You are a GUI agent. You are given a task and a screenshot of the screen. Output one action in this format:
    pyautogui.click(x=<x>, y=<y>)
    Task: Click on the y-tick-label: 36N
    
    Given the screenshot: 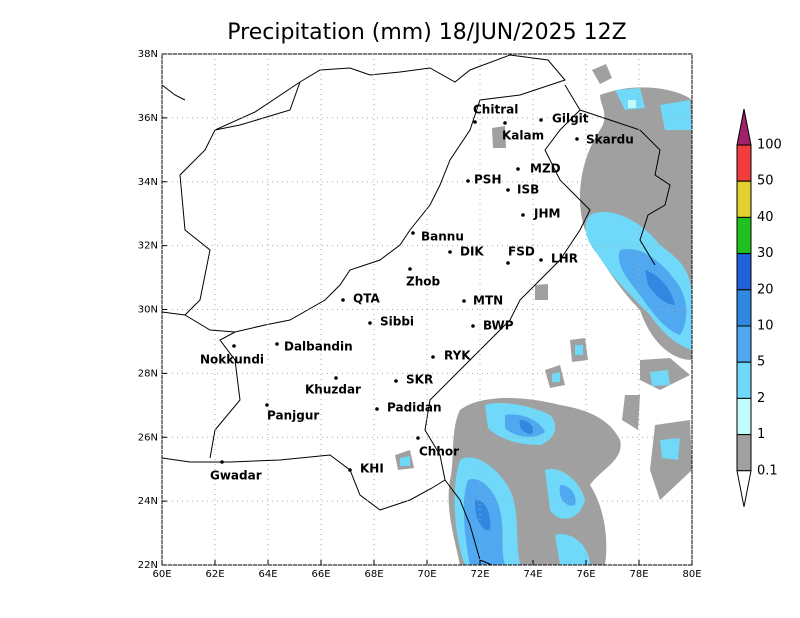 What is the action you would take?
    pyautogui.click(x=148, y=118)
    